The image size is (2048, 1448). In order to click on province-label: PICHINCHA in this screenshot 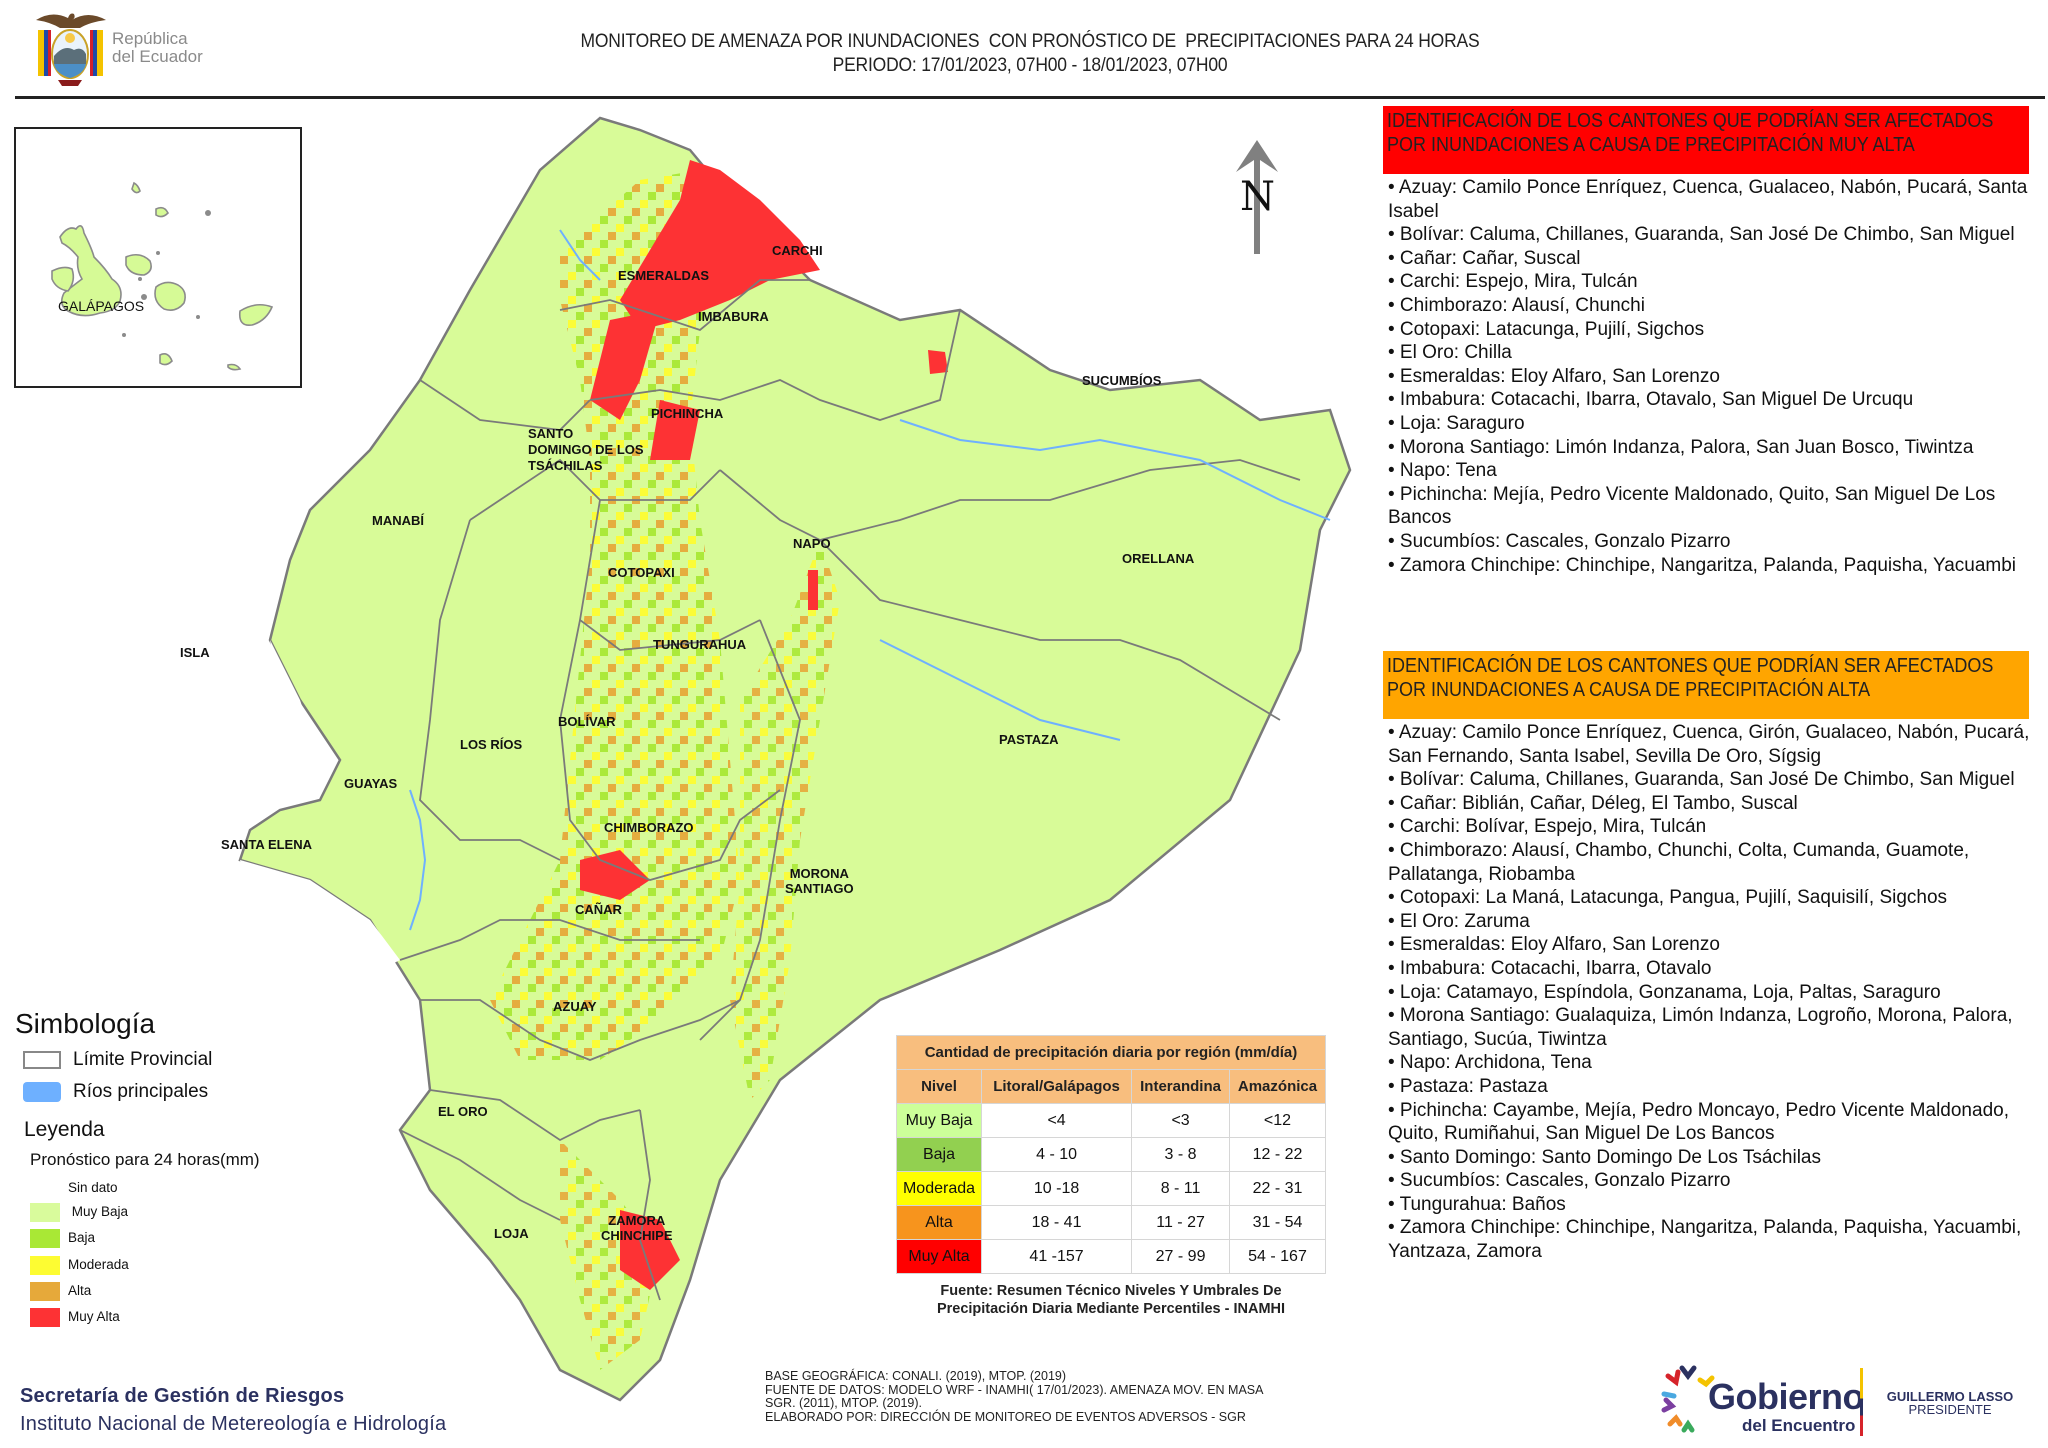, I will do `click(687, 413)`.